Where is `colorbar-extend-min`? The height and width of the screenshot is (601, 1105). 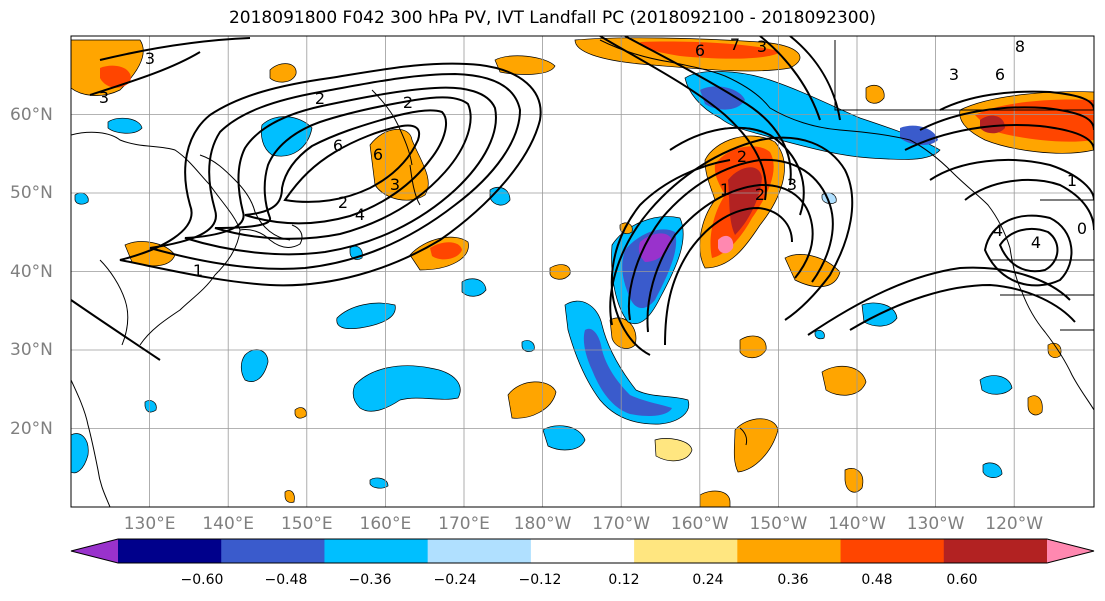 colorbar-extend-min is located at coordinates (94, 551).